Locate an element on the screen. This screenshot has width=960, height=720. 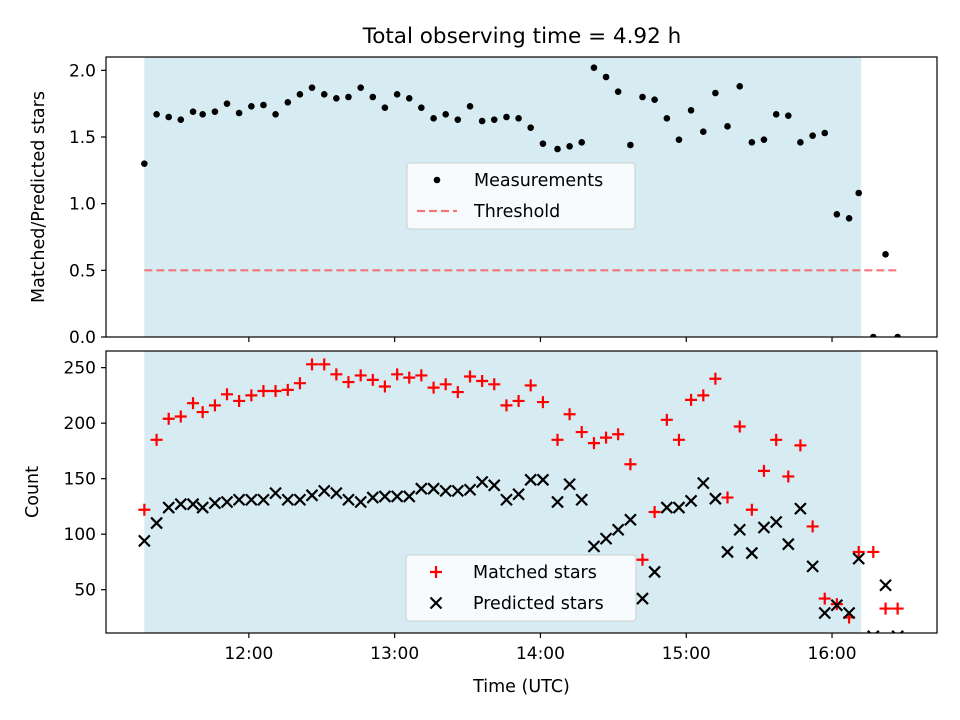
x-tick-label: 16:00 is located at coordinates (832, 654).